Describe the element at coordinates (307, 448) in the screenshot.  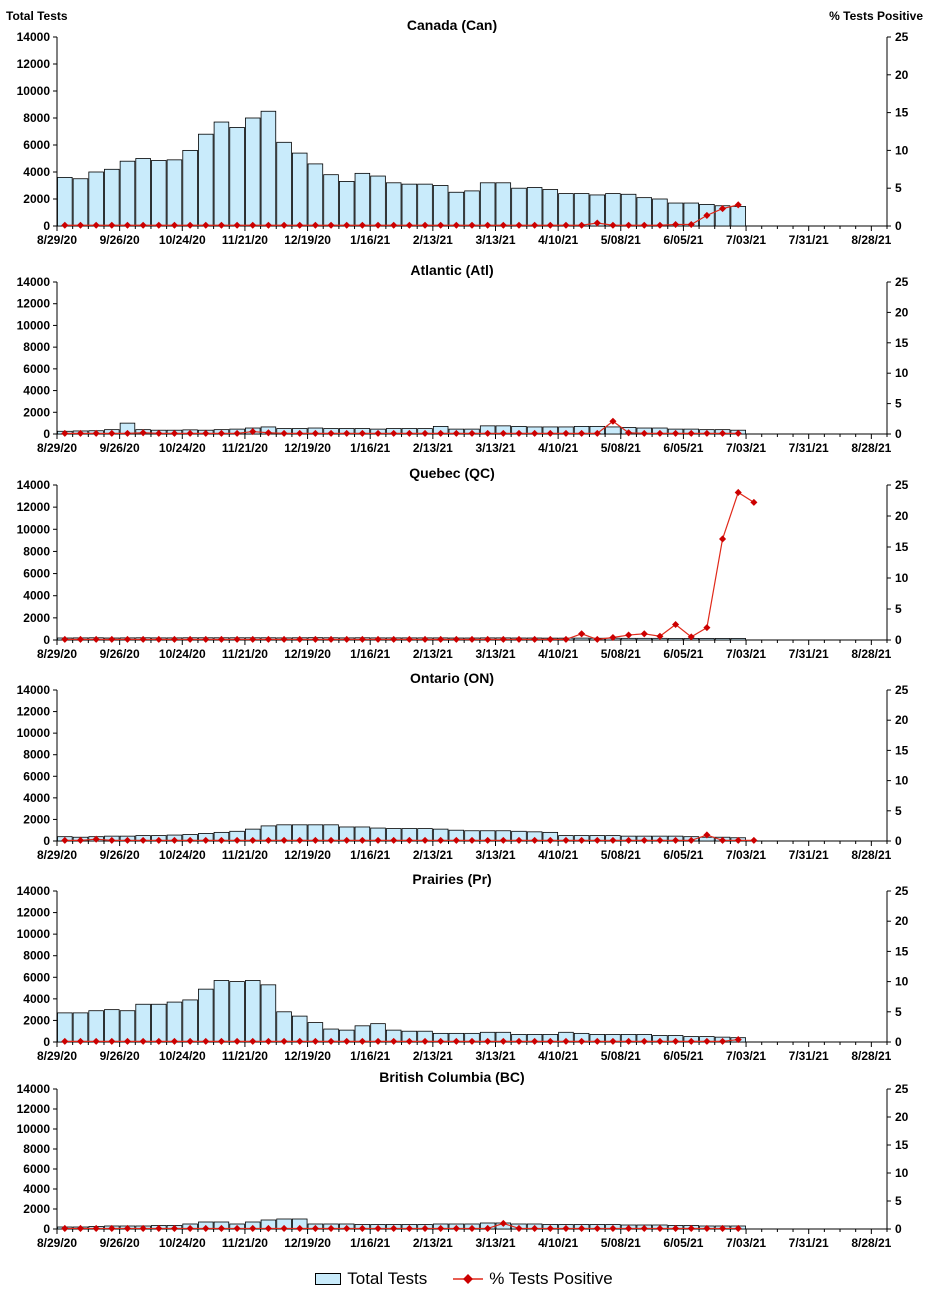
I see `x-tick-label-1-4: 12/19/20` at that location.